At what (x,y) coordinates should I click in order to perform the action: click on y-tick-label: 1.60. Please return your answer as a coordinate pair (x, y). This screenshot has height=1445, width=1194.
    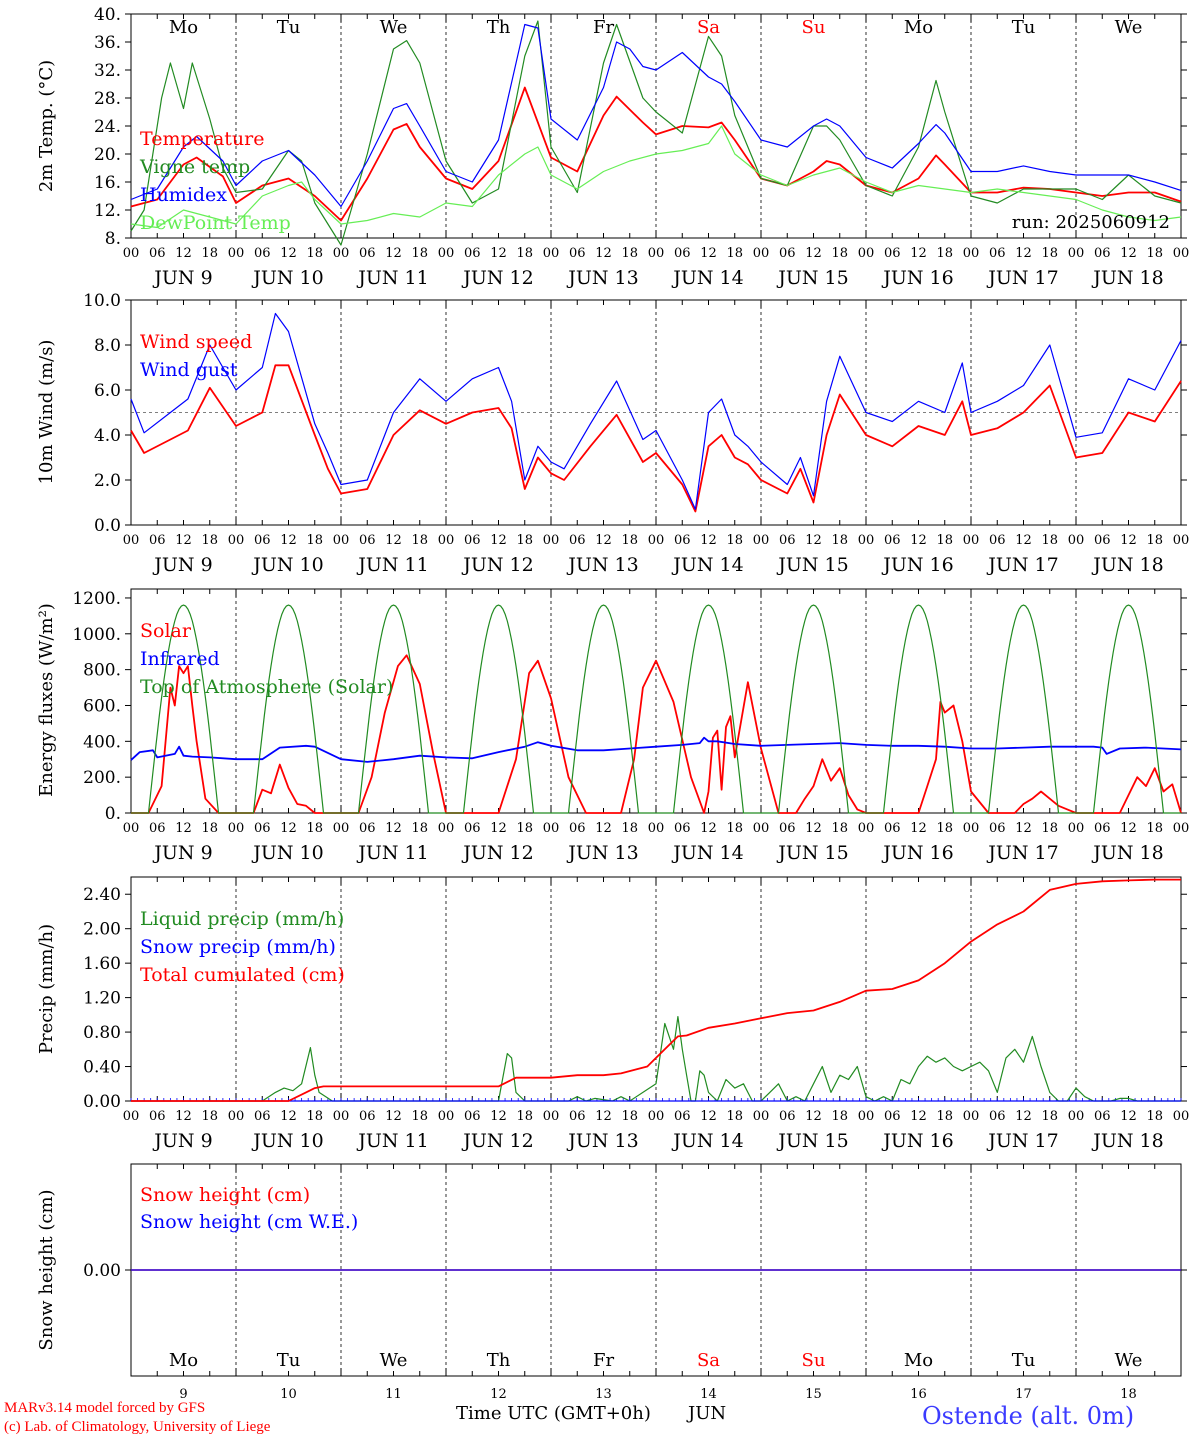
    Looking at the image, I should click on (102, 964).